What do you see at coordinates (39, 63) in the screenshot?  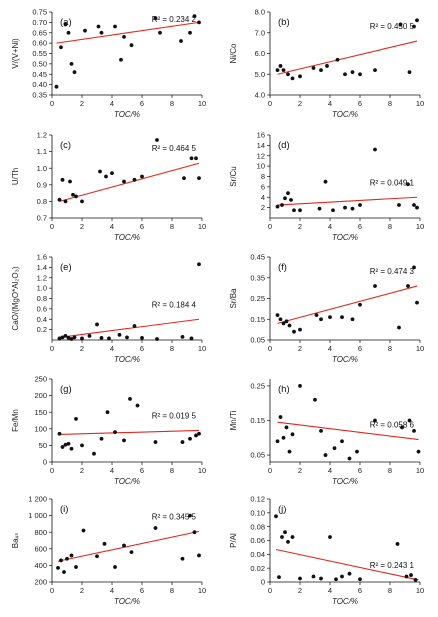 I see `y-tick-label: 0.50` at bounding box center [39, 63].